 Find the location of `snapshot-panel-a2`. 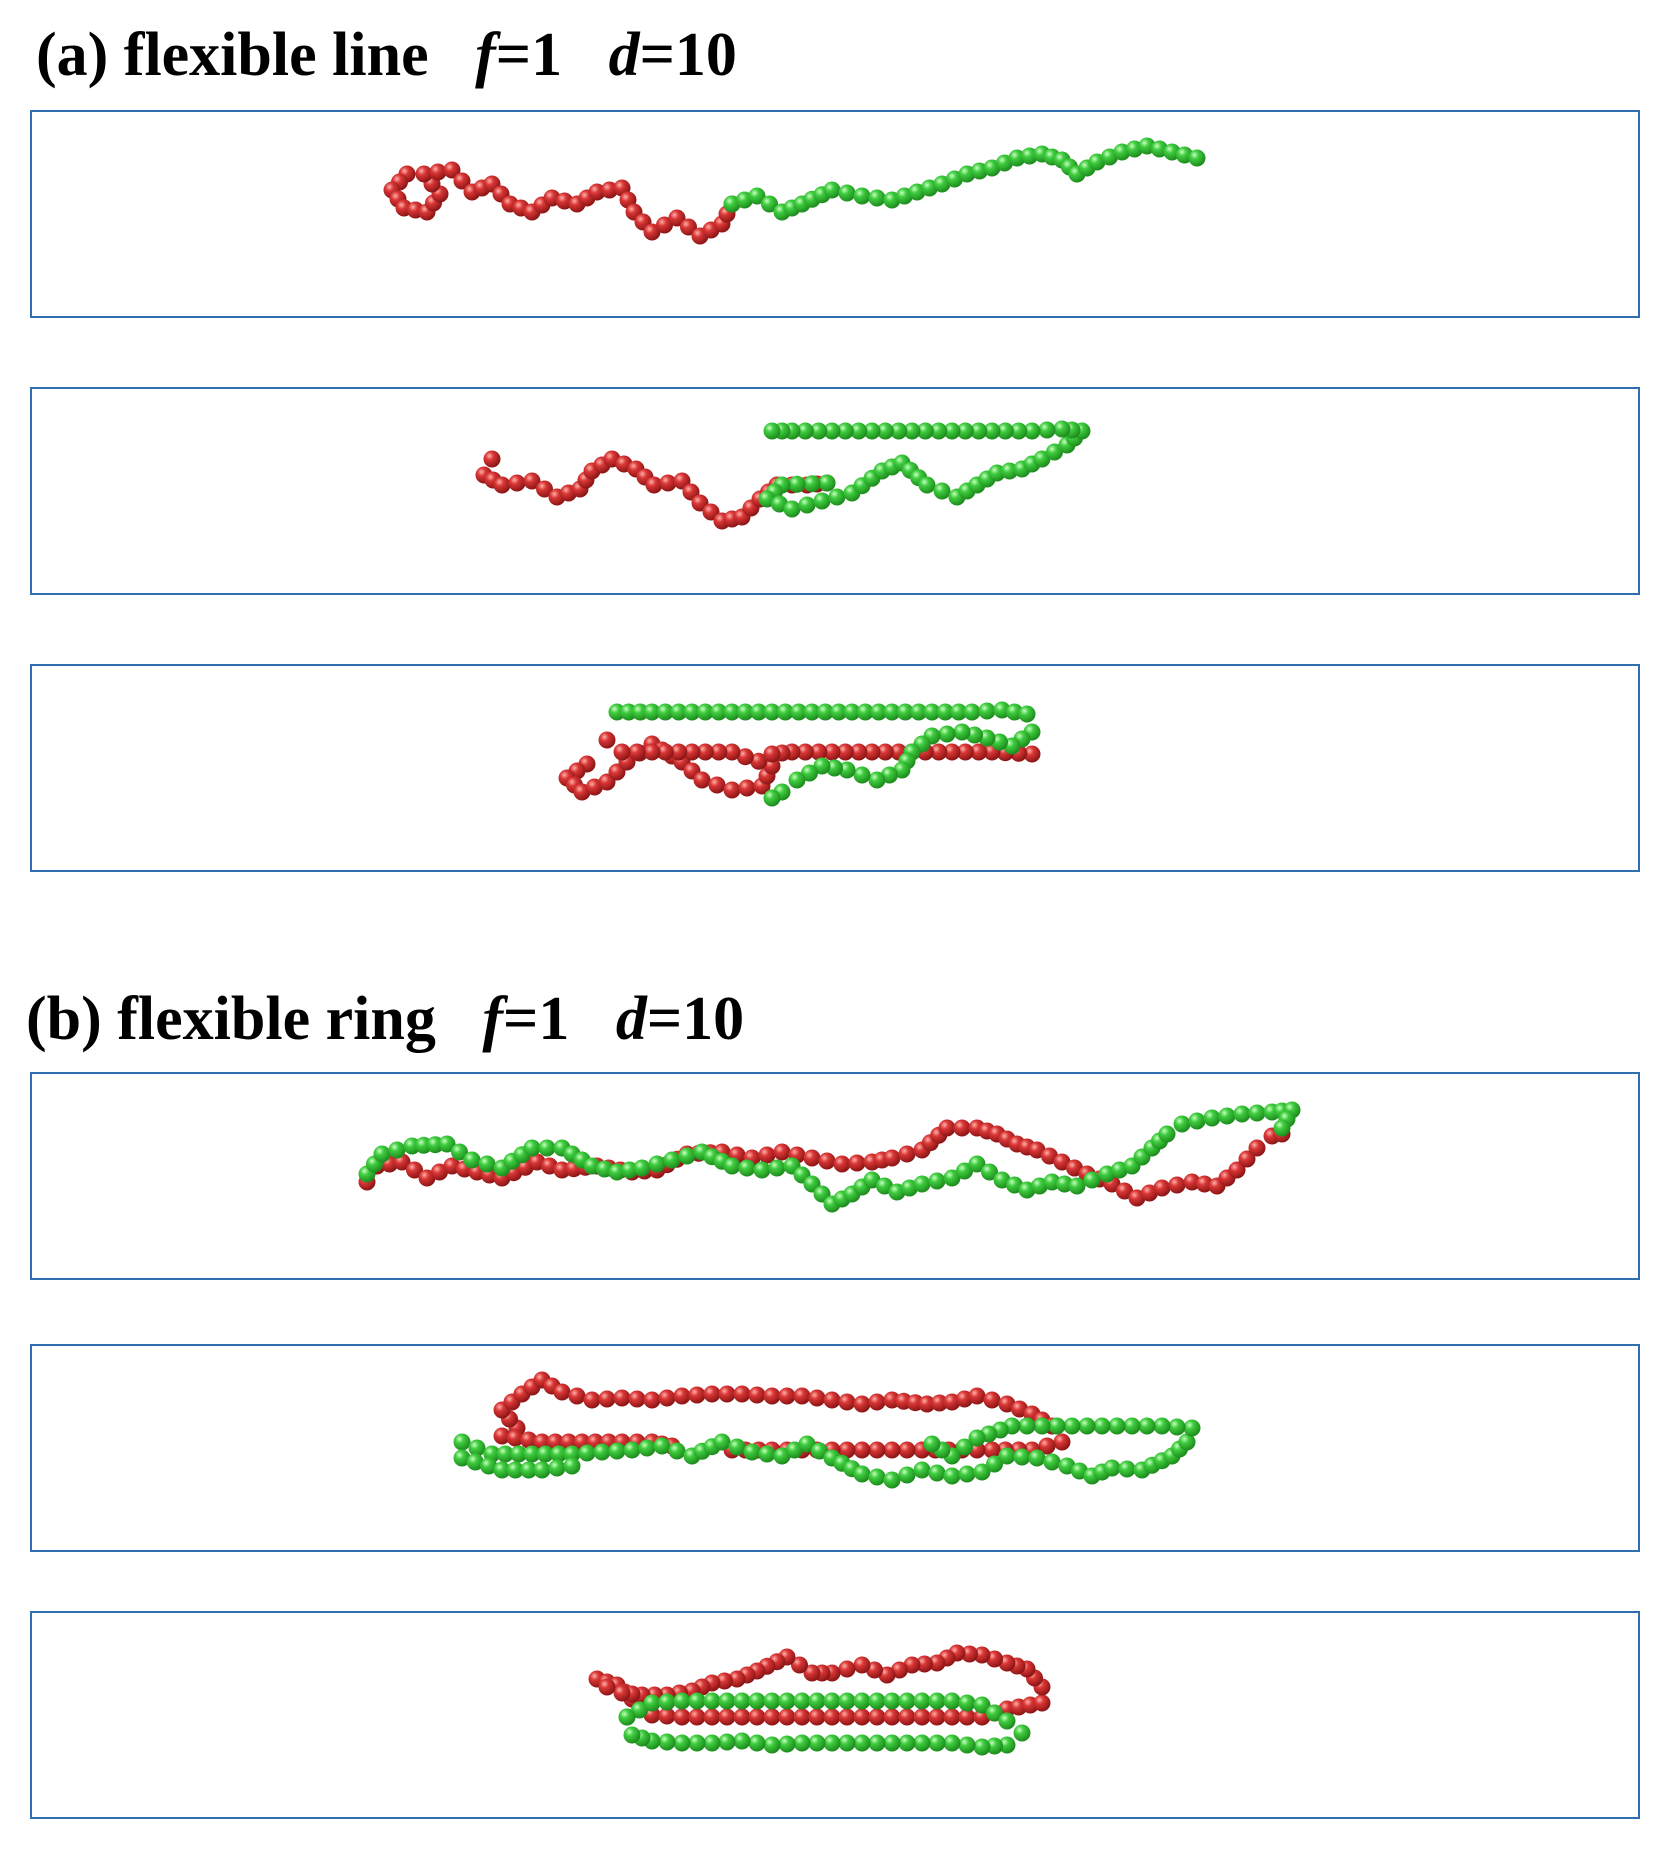

snapshot-panel-a2 is located at coordinates (835, 491).